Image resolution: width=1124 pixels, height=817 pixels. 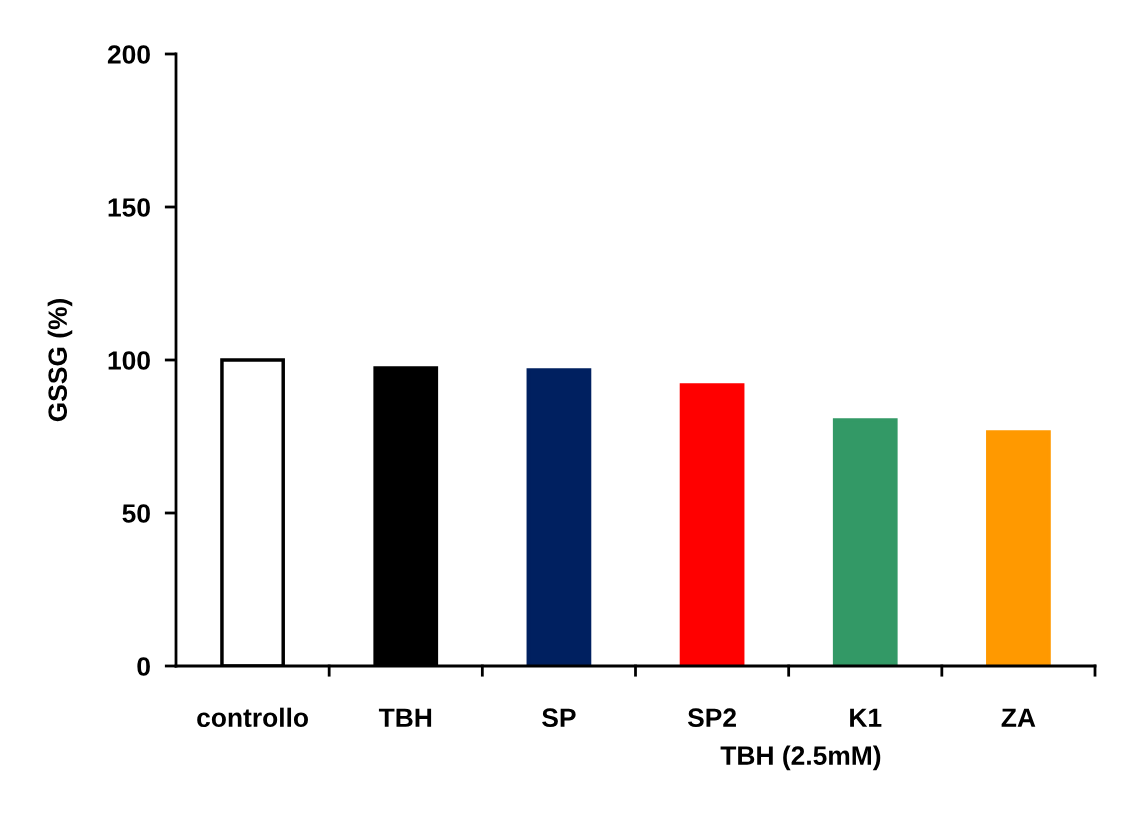 I want to click on x-axis-title: TBH (2.5mM), so click(x=800, y=758).